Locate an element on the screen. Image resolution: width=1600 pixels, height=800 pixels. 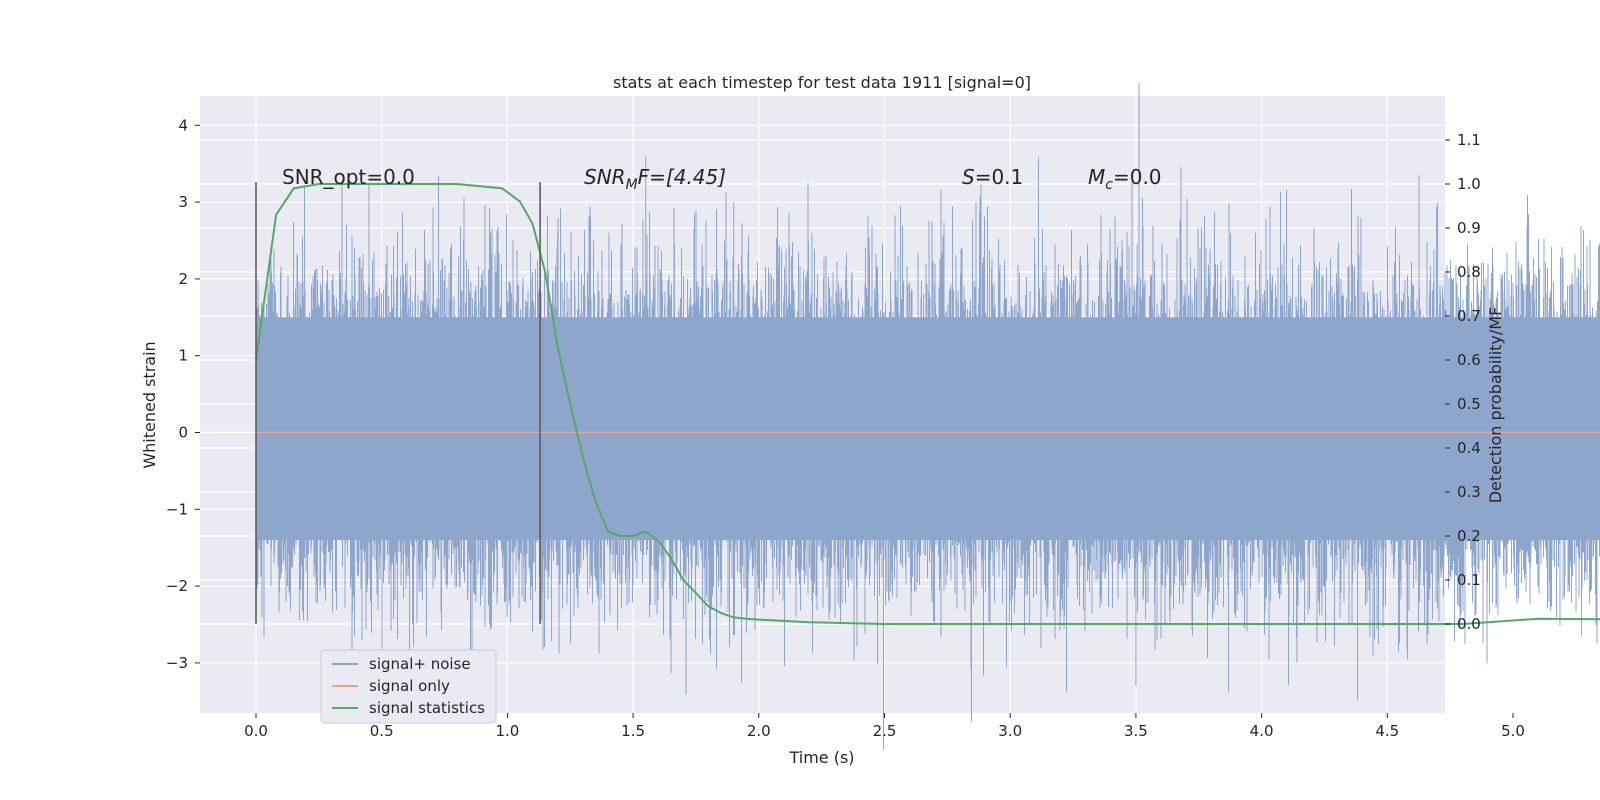
legend-label-signal-only: signal only is located at coordinates (409, 686).